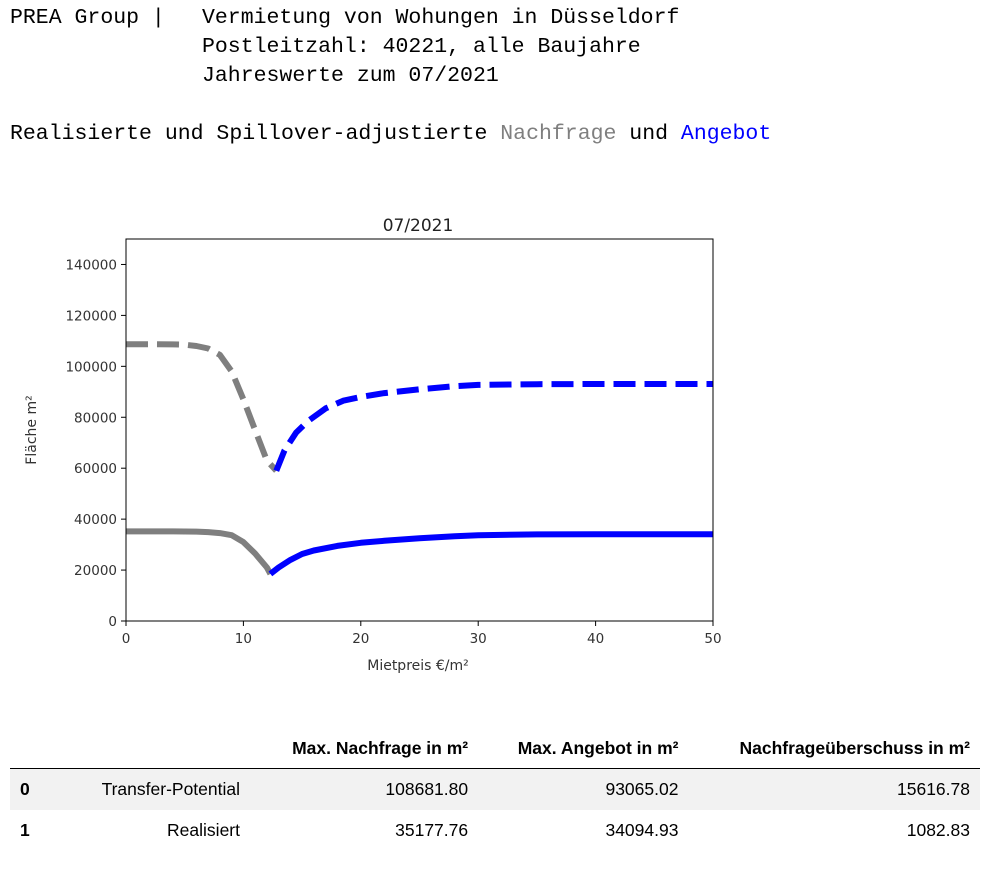 The image size is (988, 871). What do you see at coordinates (490, 554) in the screenshot?
I see `series-line-realised-supply` at bounding box center [490, 554].